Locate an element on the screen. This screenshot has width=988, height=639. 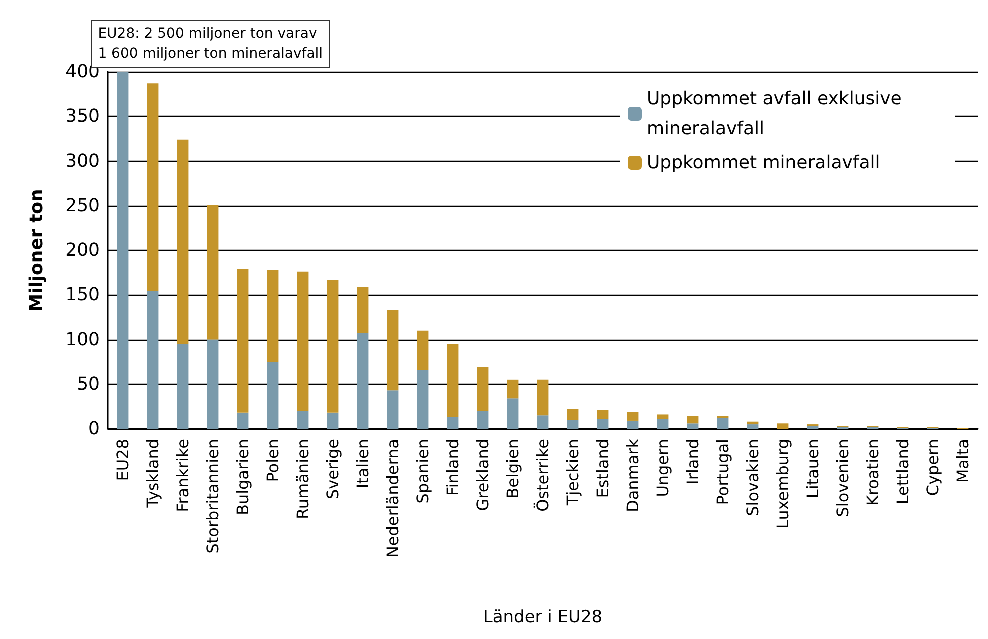
x-tick-label: Litauen is located at coordinates (813, 469).